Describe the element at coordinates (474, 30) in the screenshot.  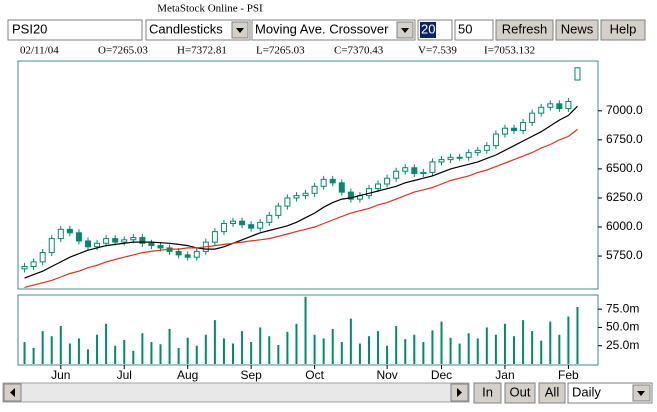
I see `period-2-input` at that location.